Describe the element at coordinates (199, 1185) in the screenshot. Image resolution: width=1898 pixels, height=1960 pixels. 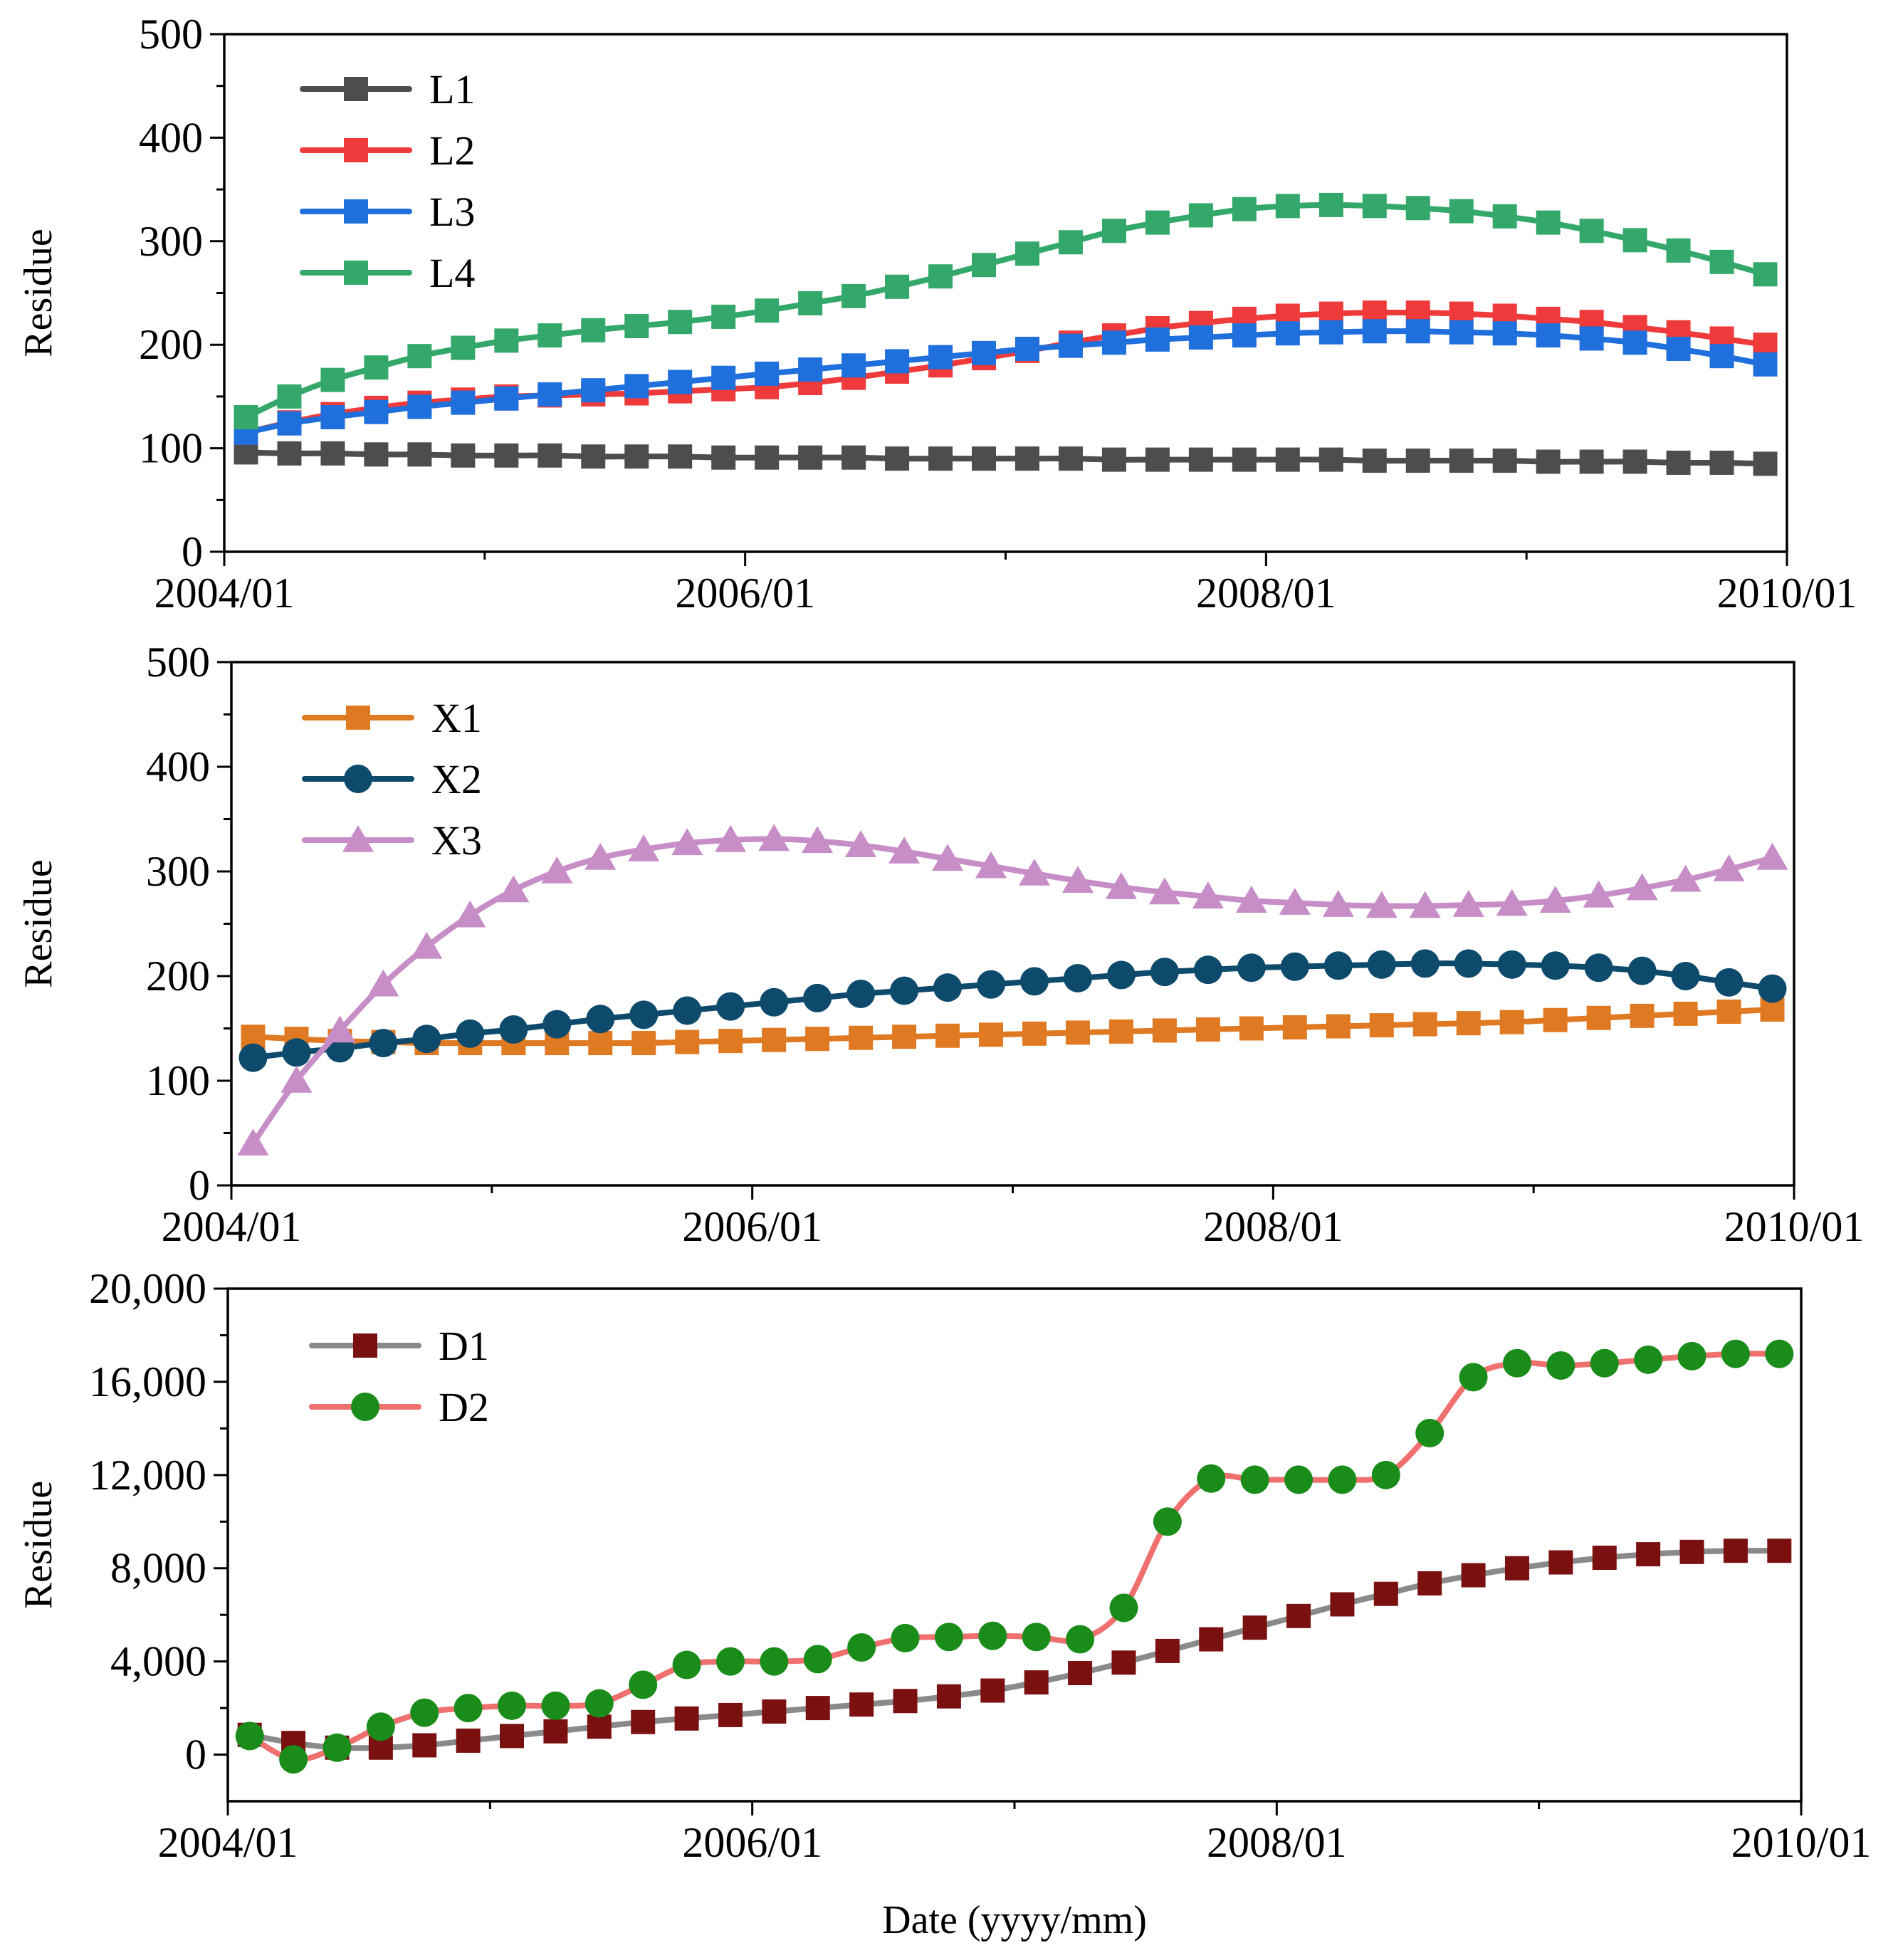
I see `y-tick-label: 0` at that location.